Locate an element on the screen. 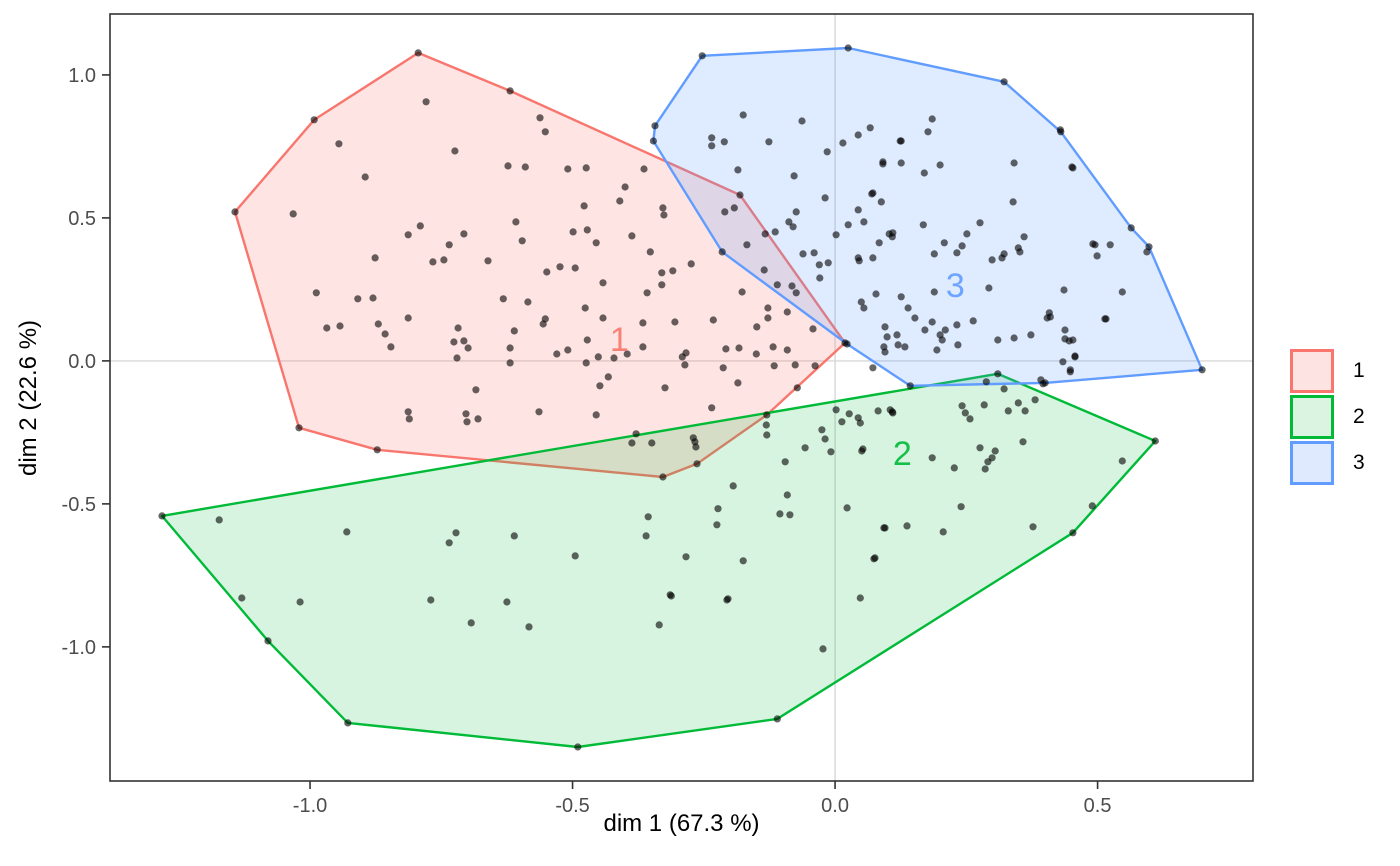 This screenshot has width=1400, height=866. legend-item-cluster-3: 3 is located at coordinates (1327, 463).